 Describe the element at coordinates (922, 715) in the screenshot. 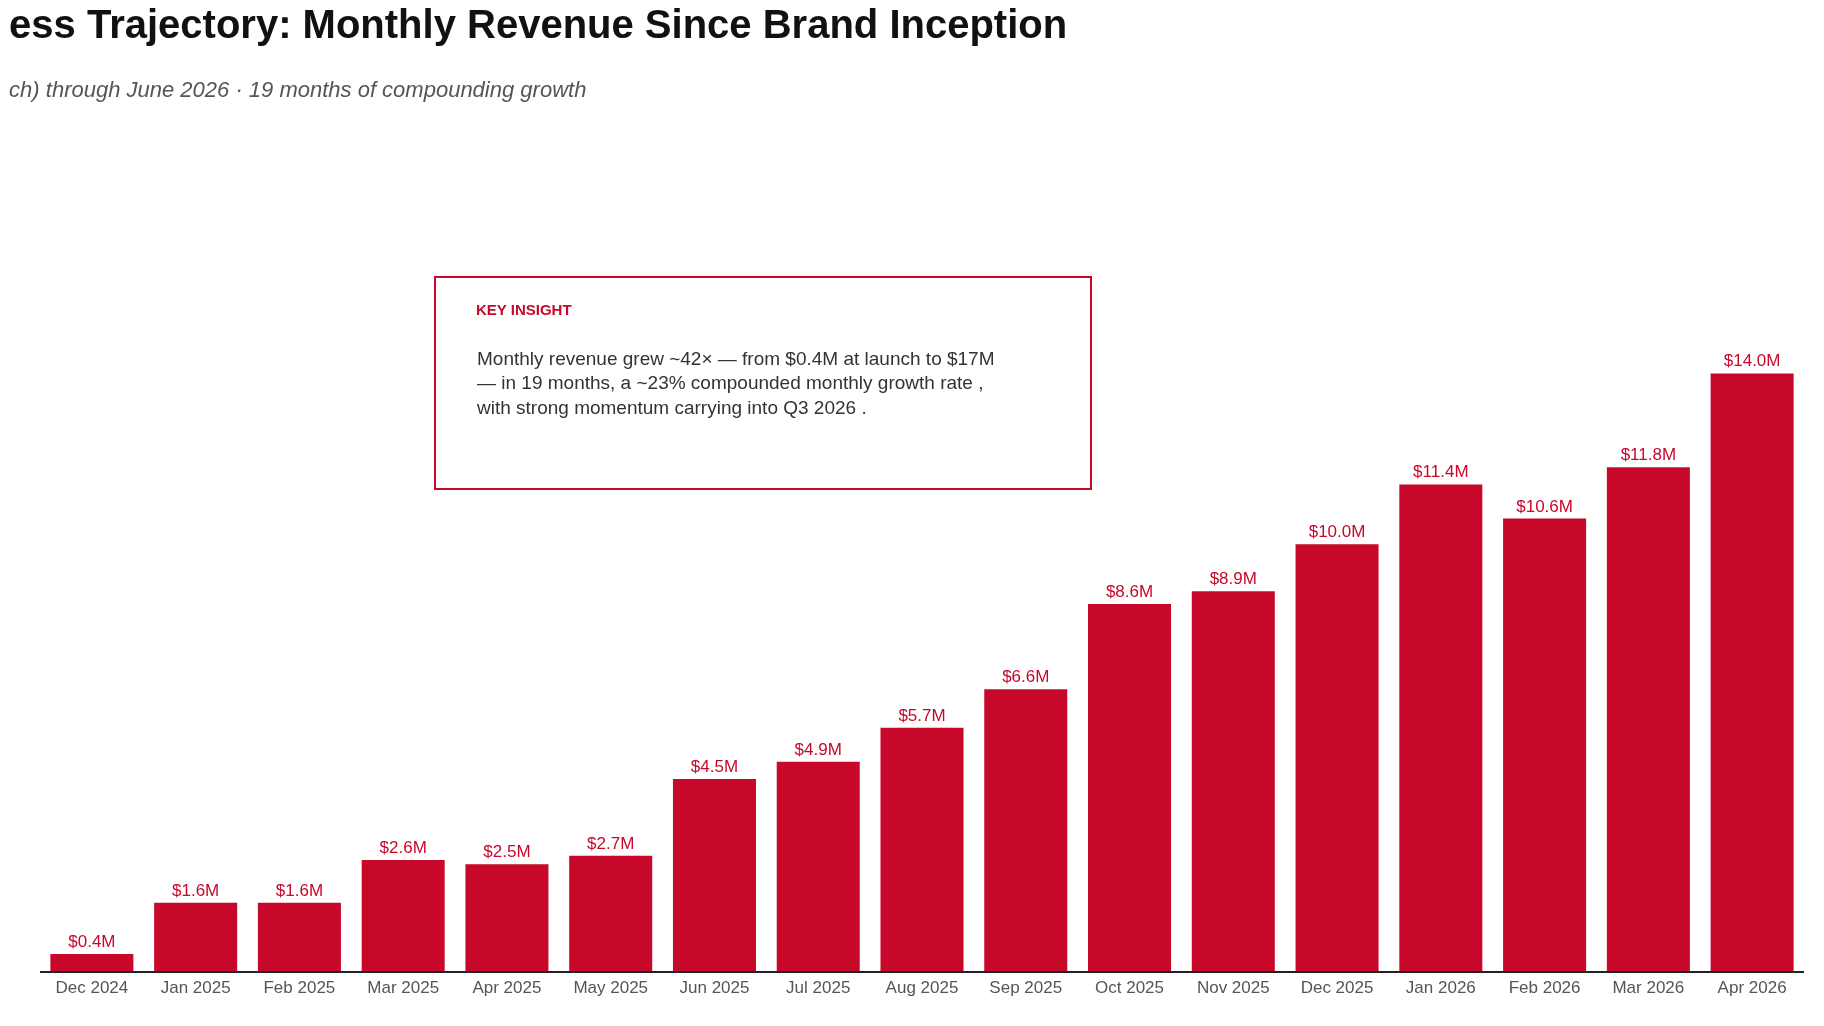

I see `data-label: $5.7M` at that location.